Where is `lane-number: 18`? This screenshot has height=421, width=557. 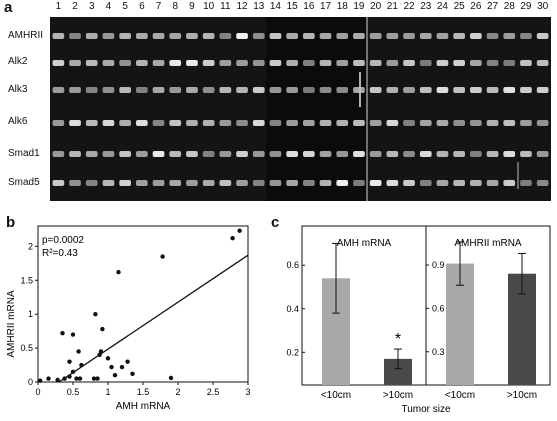 lane-number: 18 is located at coordinates (342, 6).